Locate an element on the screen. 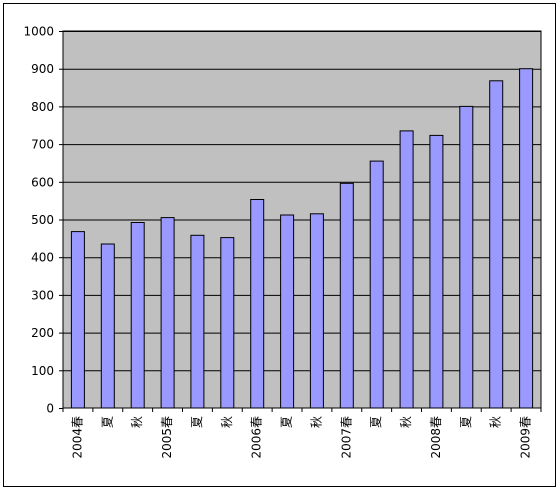 The height and width of the screenshot is (492, 560). y-tick-label: 500 is located at coordinates (42, 220).